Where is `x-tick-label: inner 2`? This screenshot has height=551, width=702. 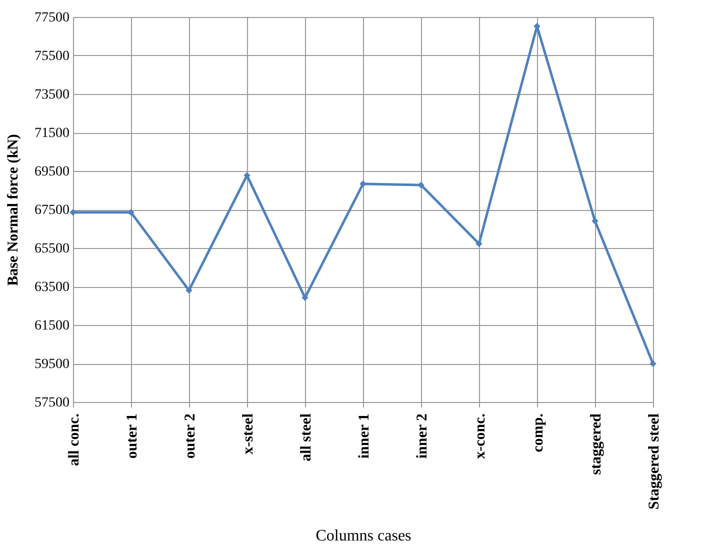 x-tick-label: inner 2 is located at coordinates (422, 436).